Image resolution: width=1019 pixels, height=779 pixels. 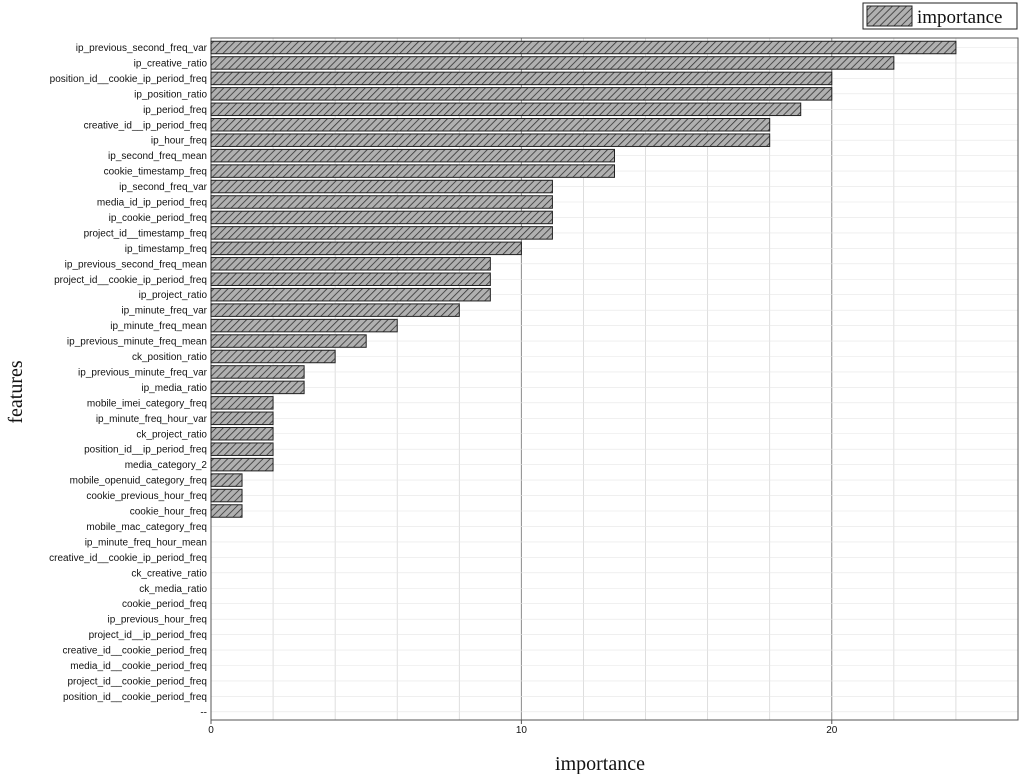 I want to click on bar-cookie_hour_freq, so click(x=226, y=511).